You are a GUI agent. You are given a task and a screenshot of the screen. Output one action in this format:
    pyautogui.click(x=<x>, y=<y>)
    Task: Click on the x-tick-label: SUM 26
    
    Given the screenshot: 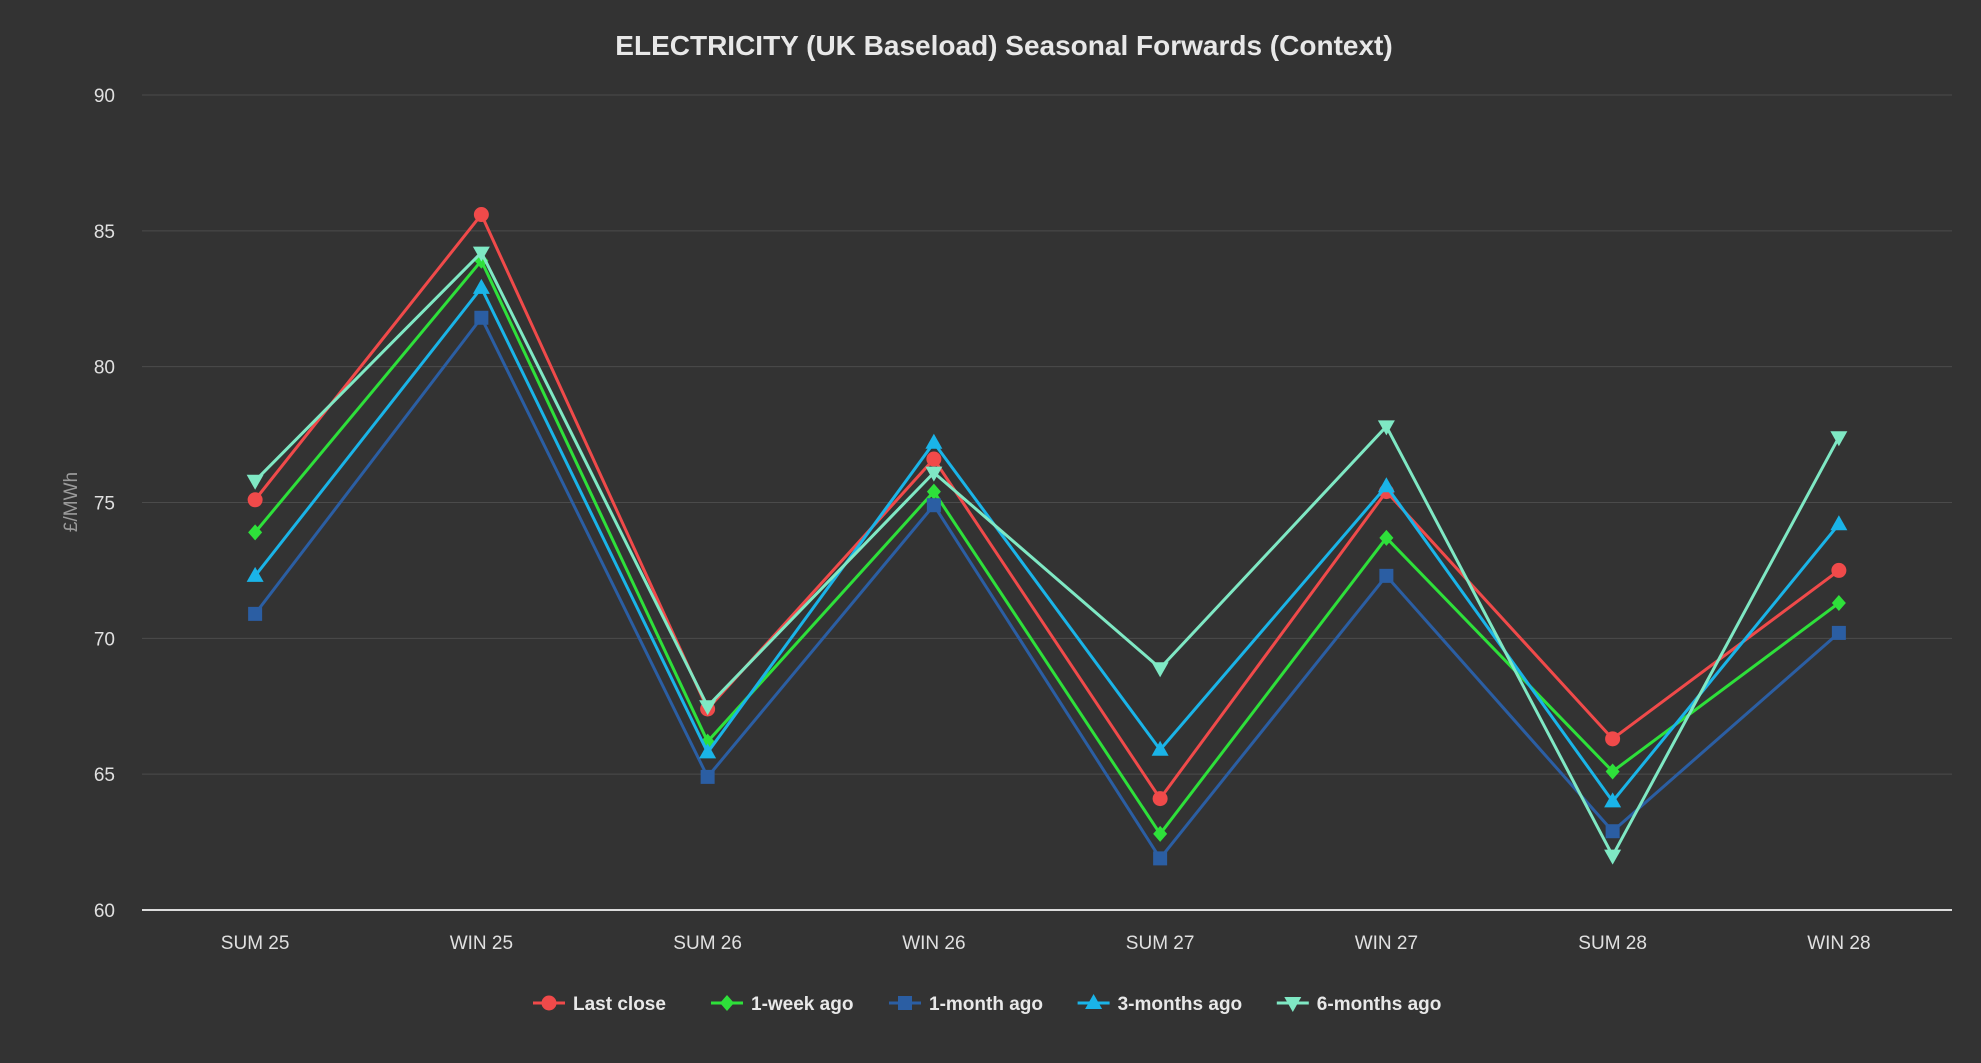 What is the action you would take?
    pyautogui.click(x=707, y=943)
    